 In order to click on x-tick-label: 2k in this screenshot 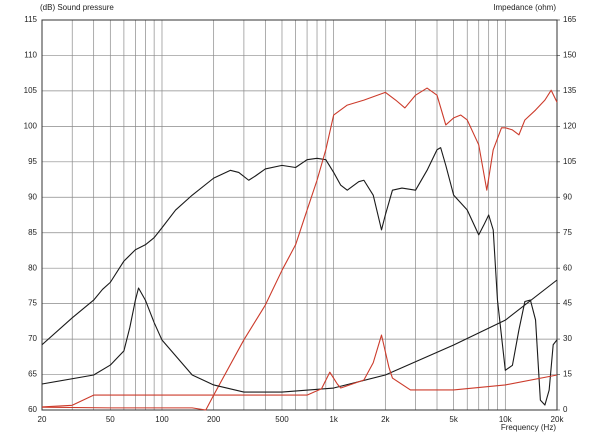, I will do `click(385, 419)`.